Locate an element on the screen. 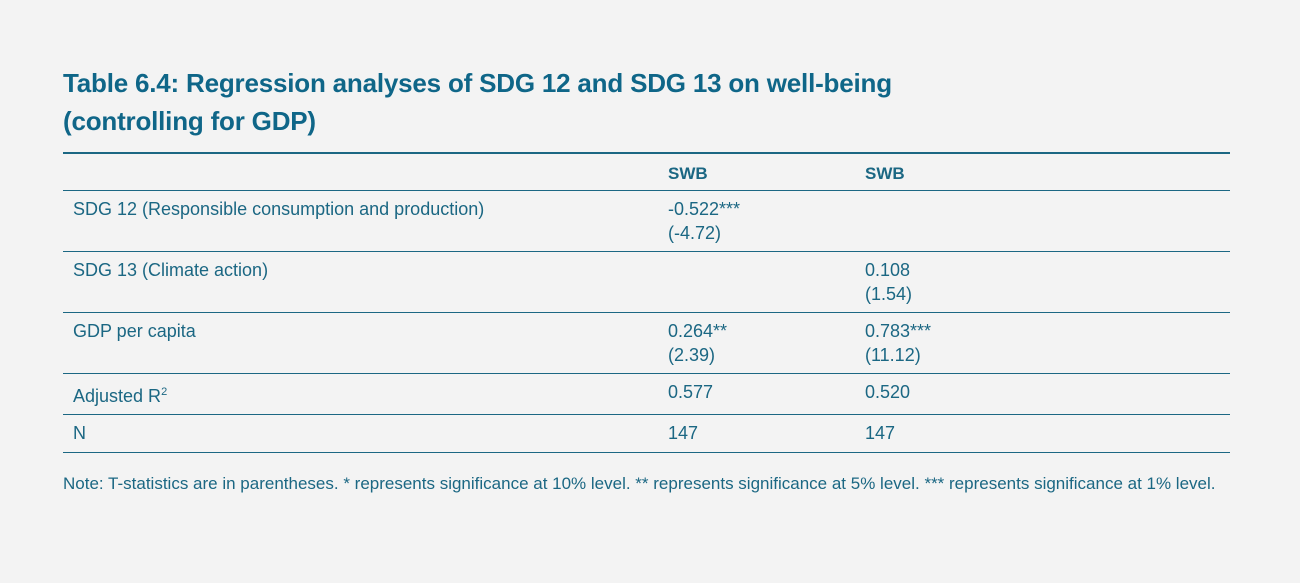 This screenshot has height=583, width=1300. table-row: Adjusted R2 0.577 0.520 is located at coordinates (646, 394).